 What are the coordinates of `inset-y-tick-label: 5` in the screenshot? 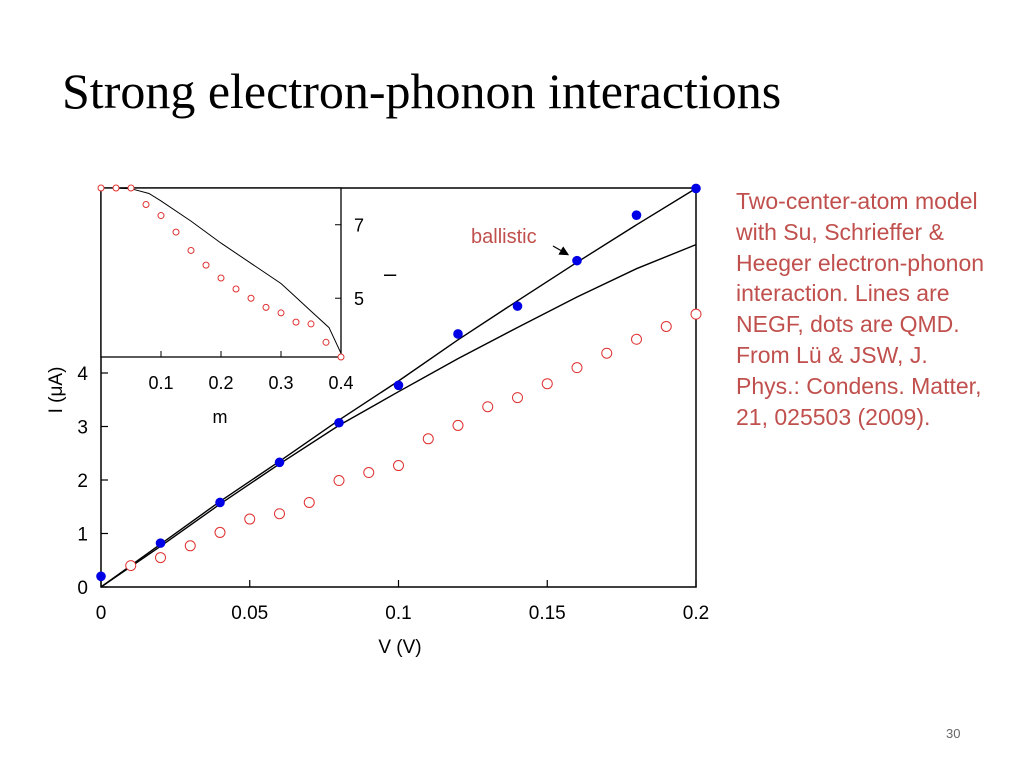 It's located at (359, 299).